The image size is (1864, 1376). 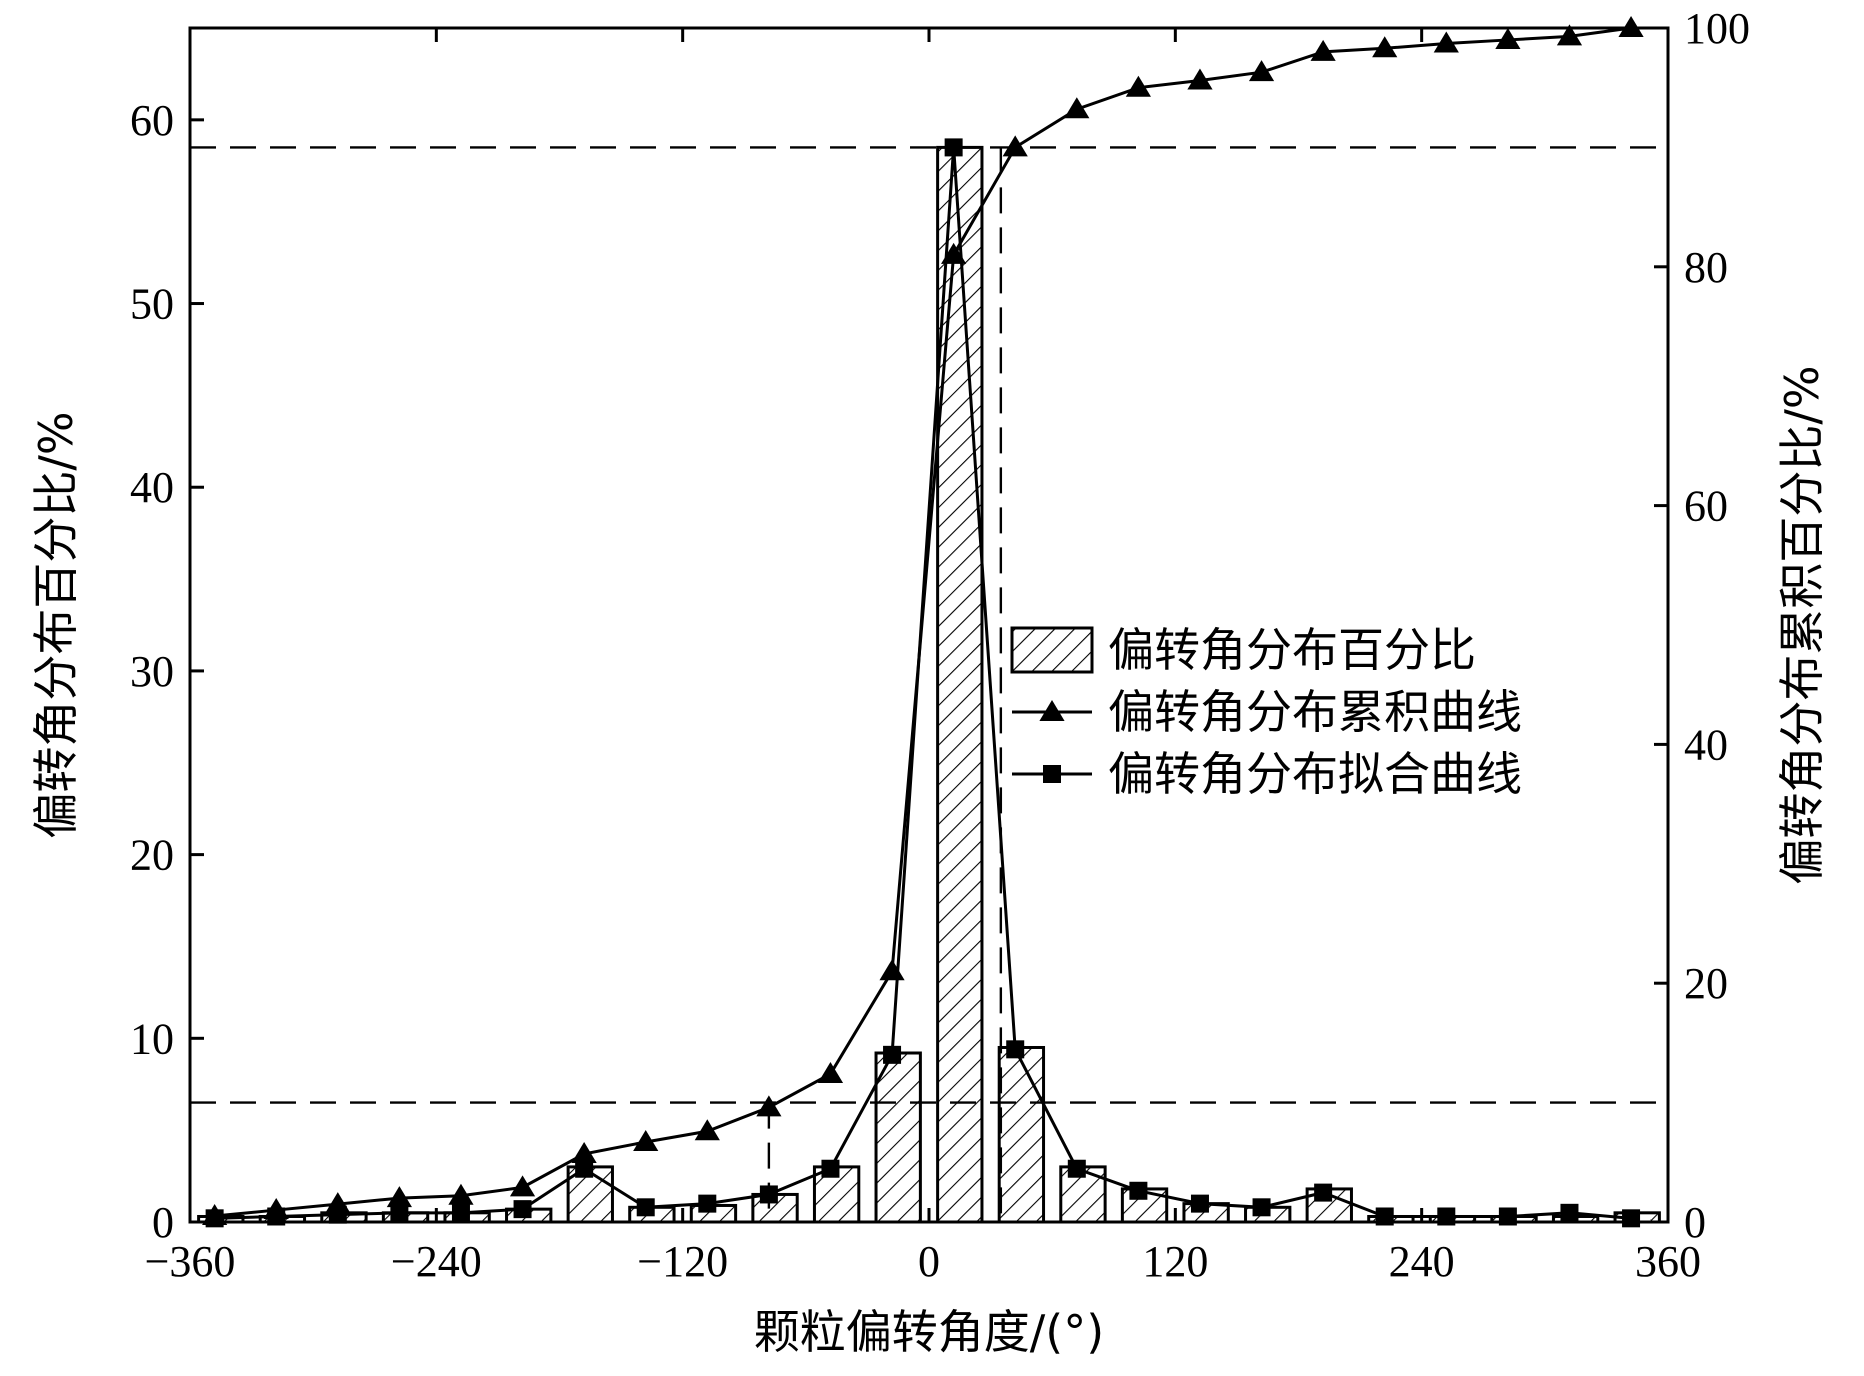 I want to click on y-right-tick-label: 80, so click(x=1706, y=267).